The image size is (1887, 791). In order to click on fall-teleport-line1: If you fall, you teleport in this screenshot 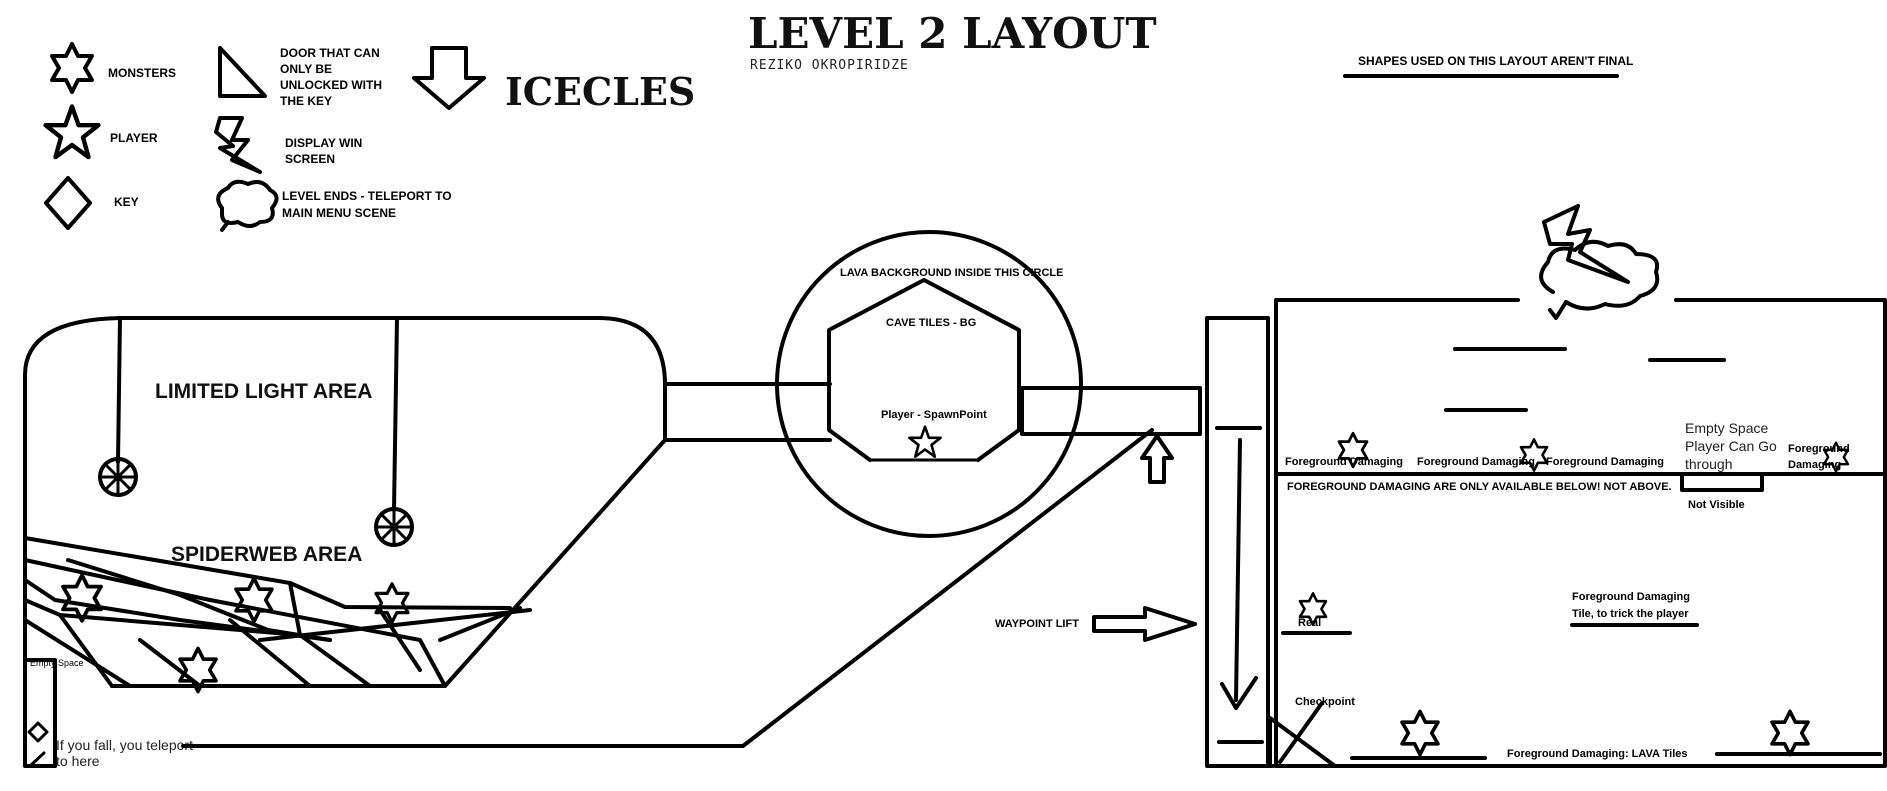, I will do `click(124, 745)`.